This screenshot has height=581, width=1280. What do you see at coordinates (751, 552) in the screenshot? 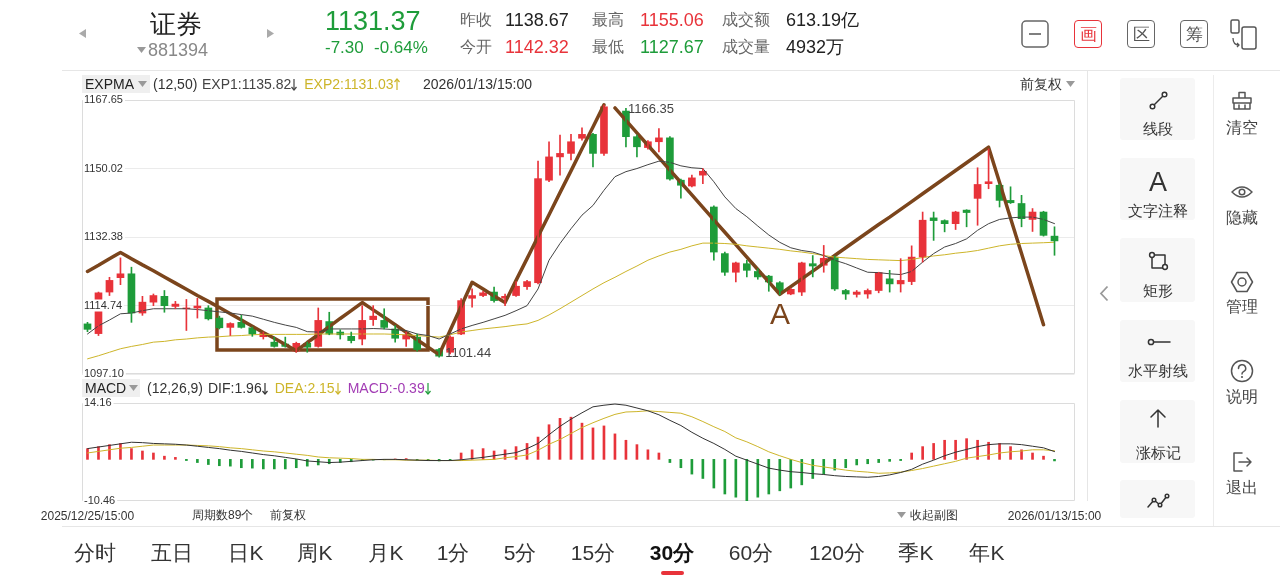
I see `text: 60分` at bounding box center [751, 552].